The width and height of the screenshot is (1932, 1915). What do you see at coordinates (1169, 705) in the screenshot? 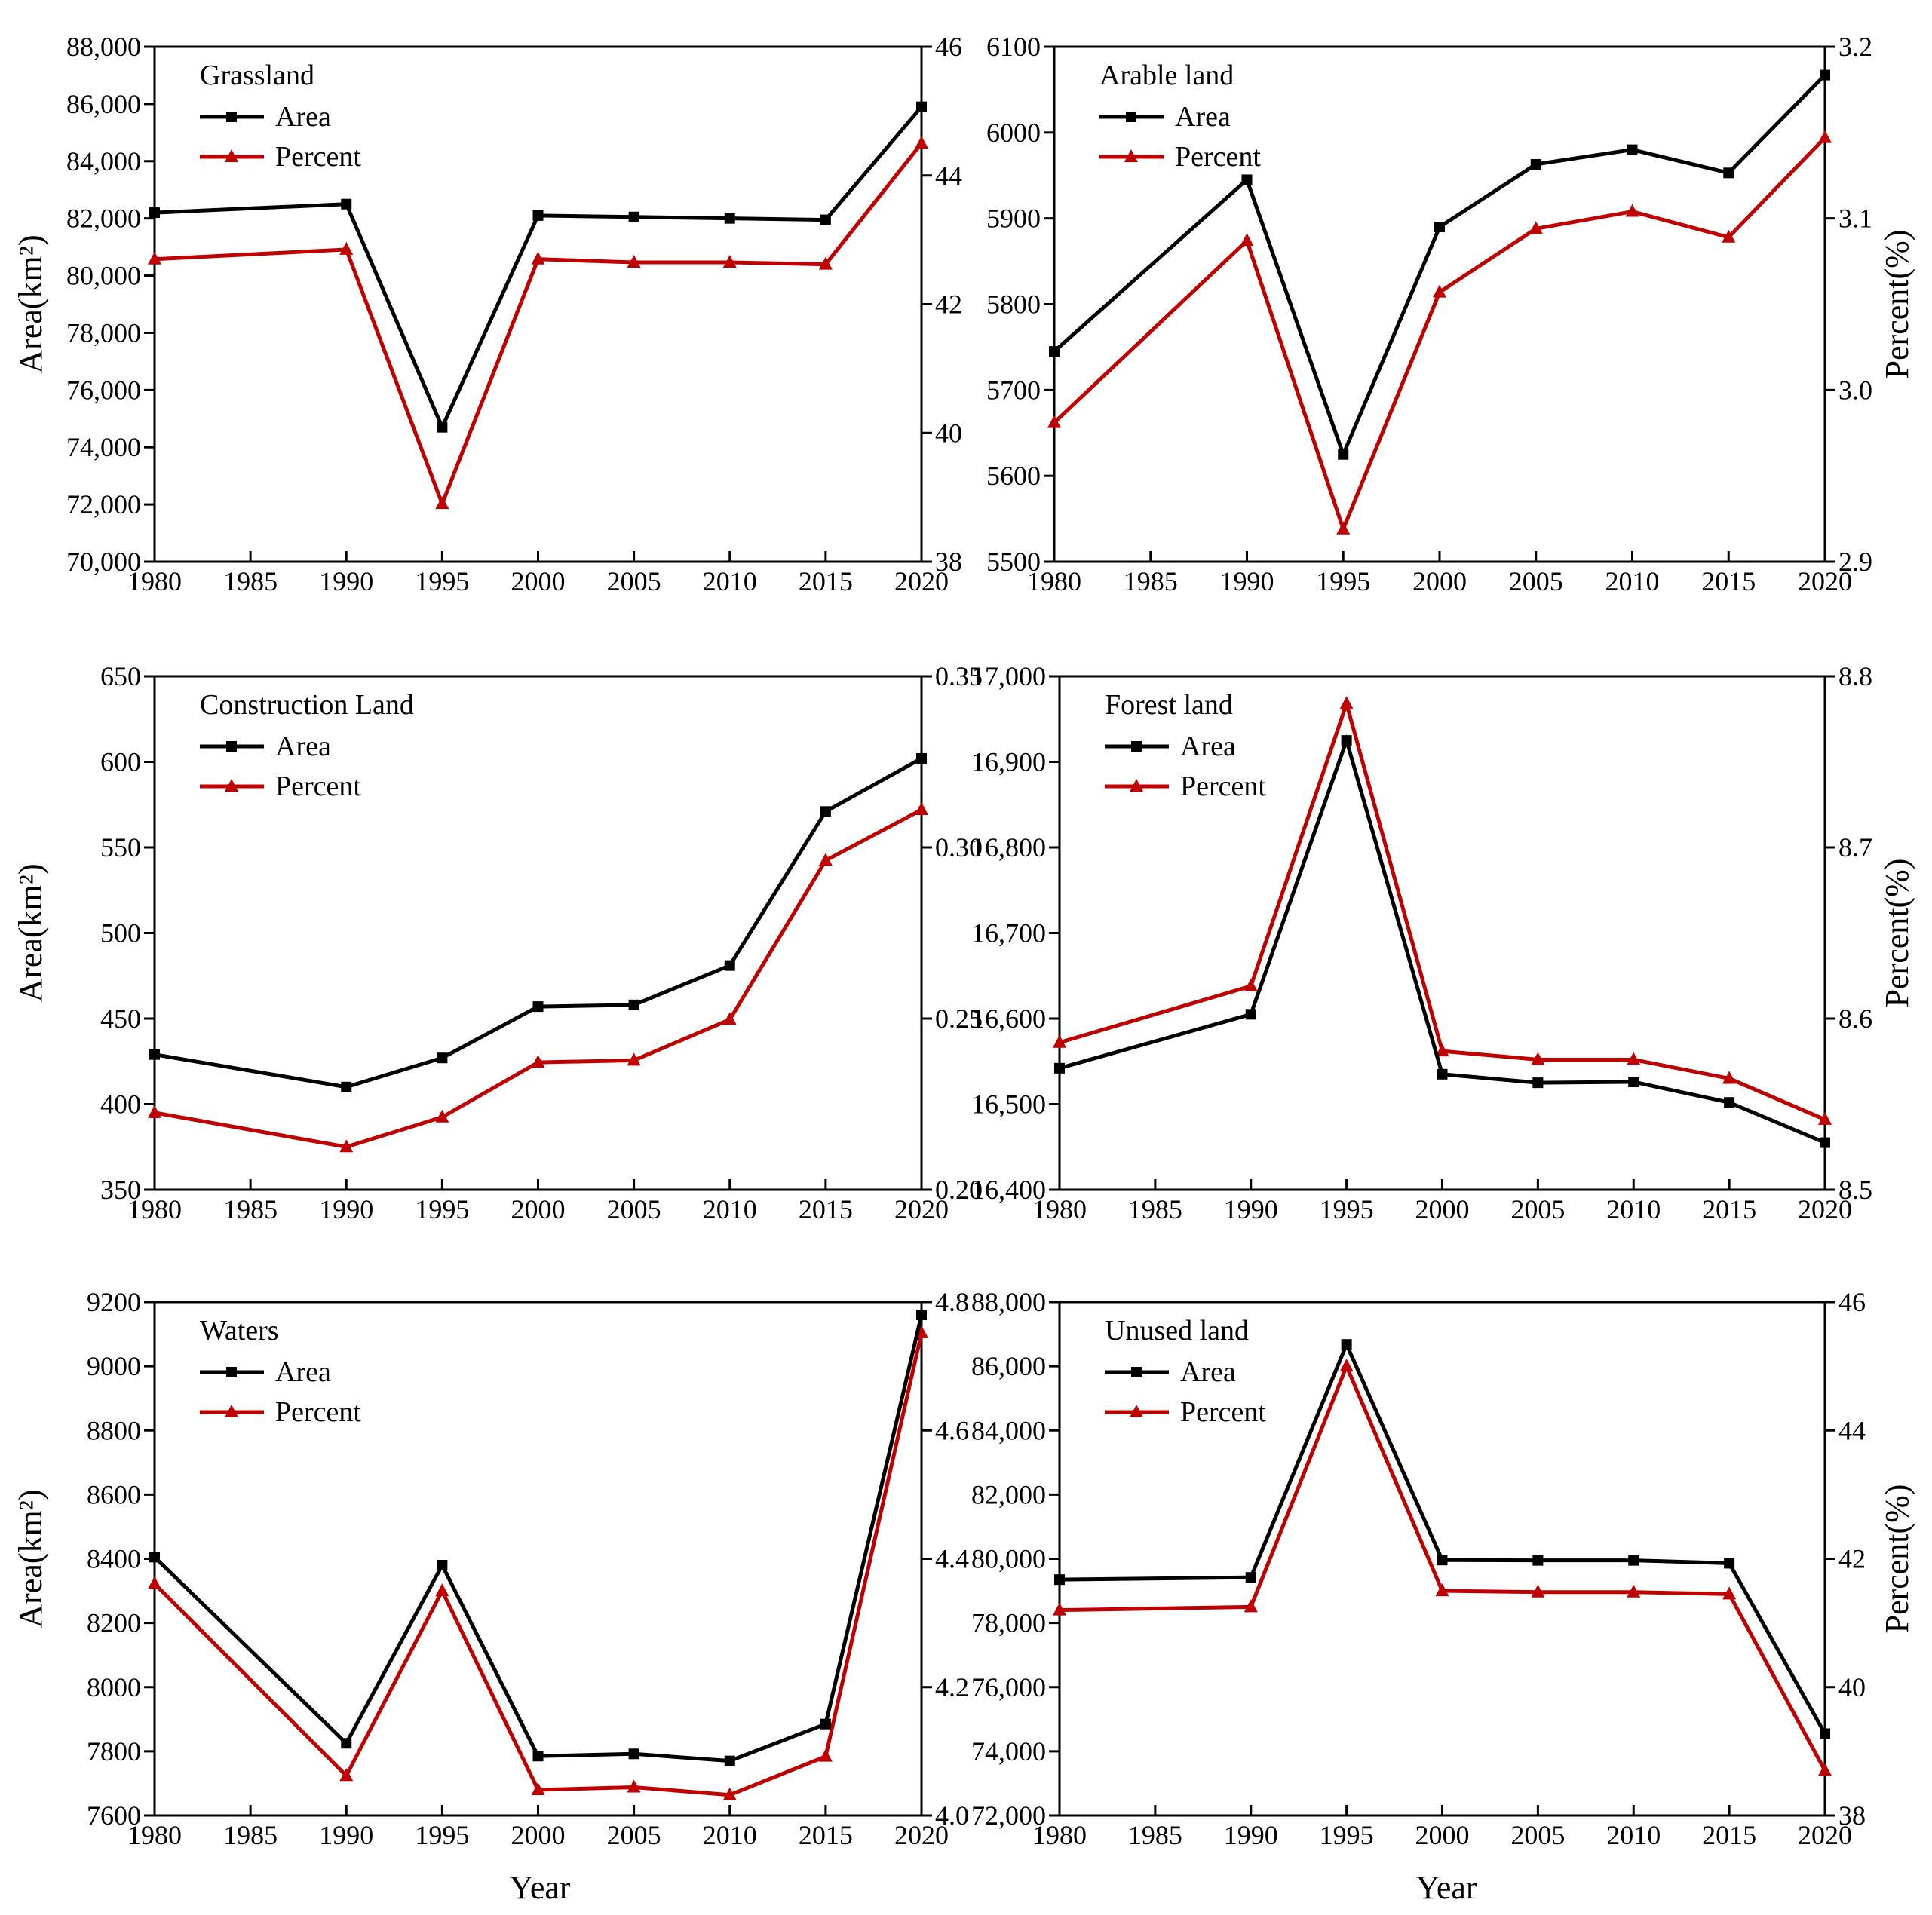
I see `panel-title: Forest land` at bounding box center [1169, 705].